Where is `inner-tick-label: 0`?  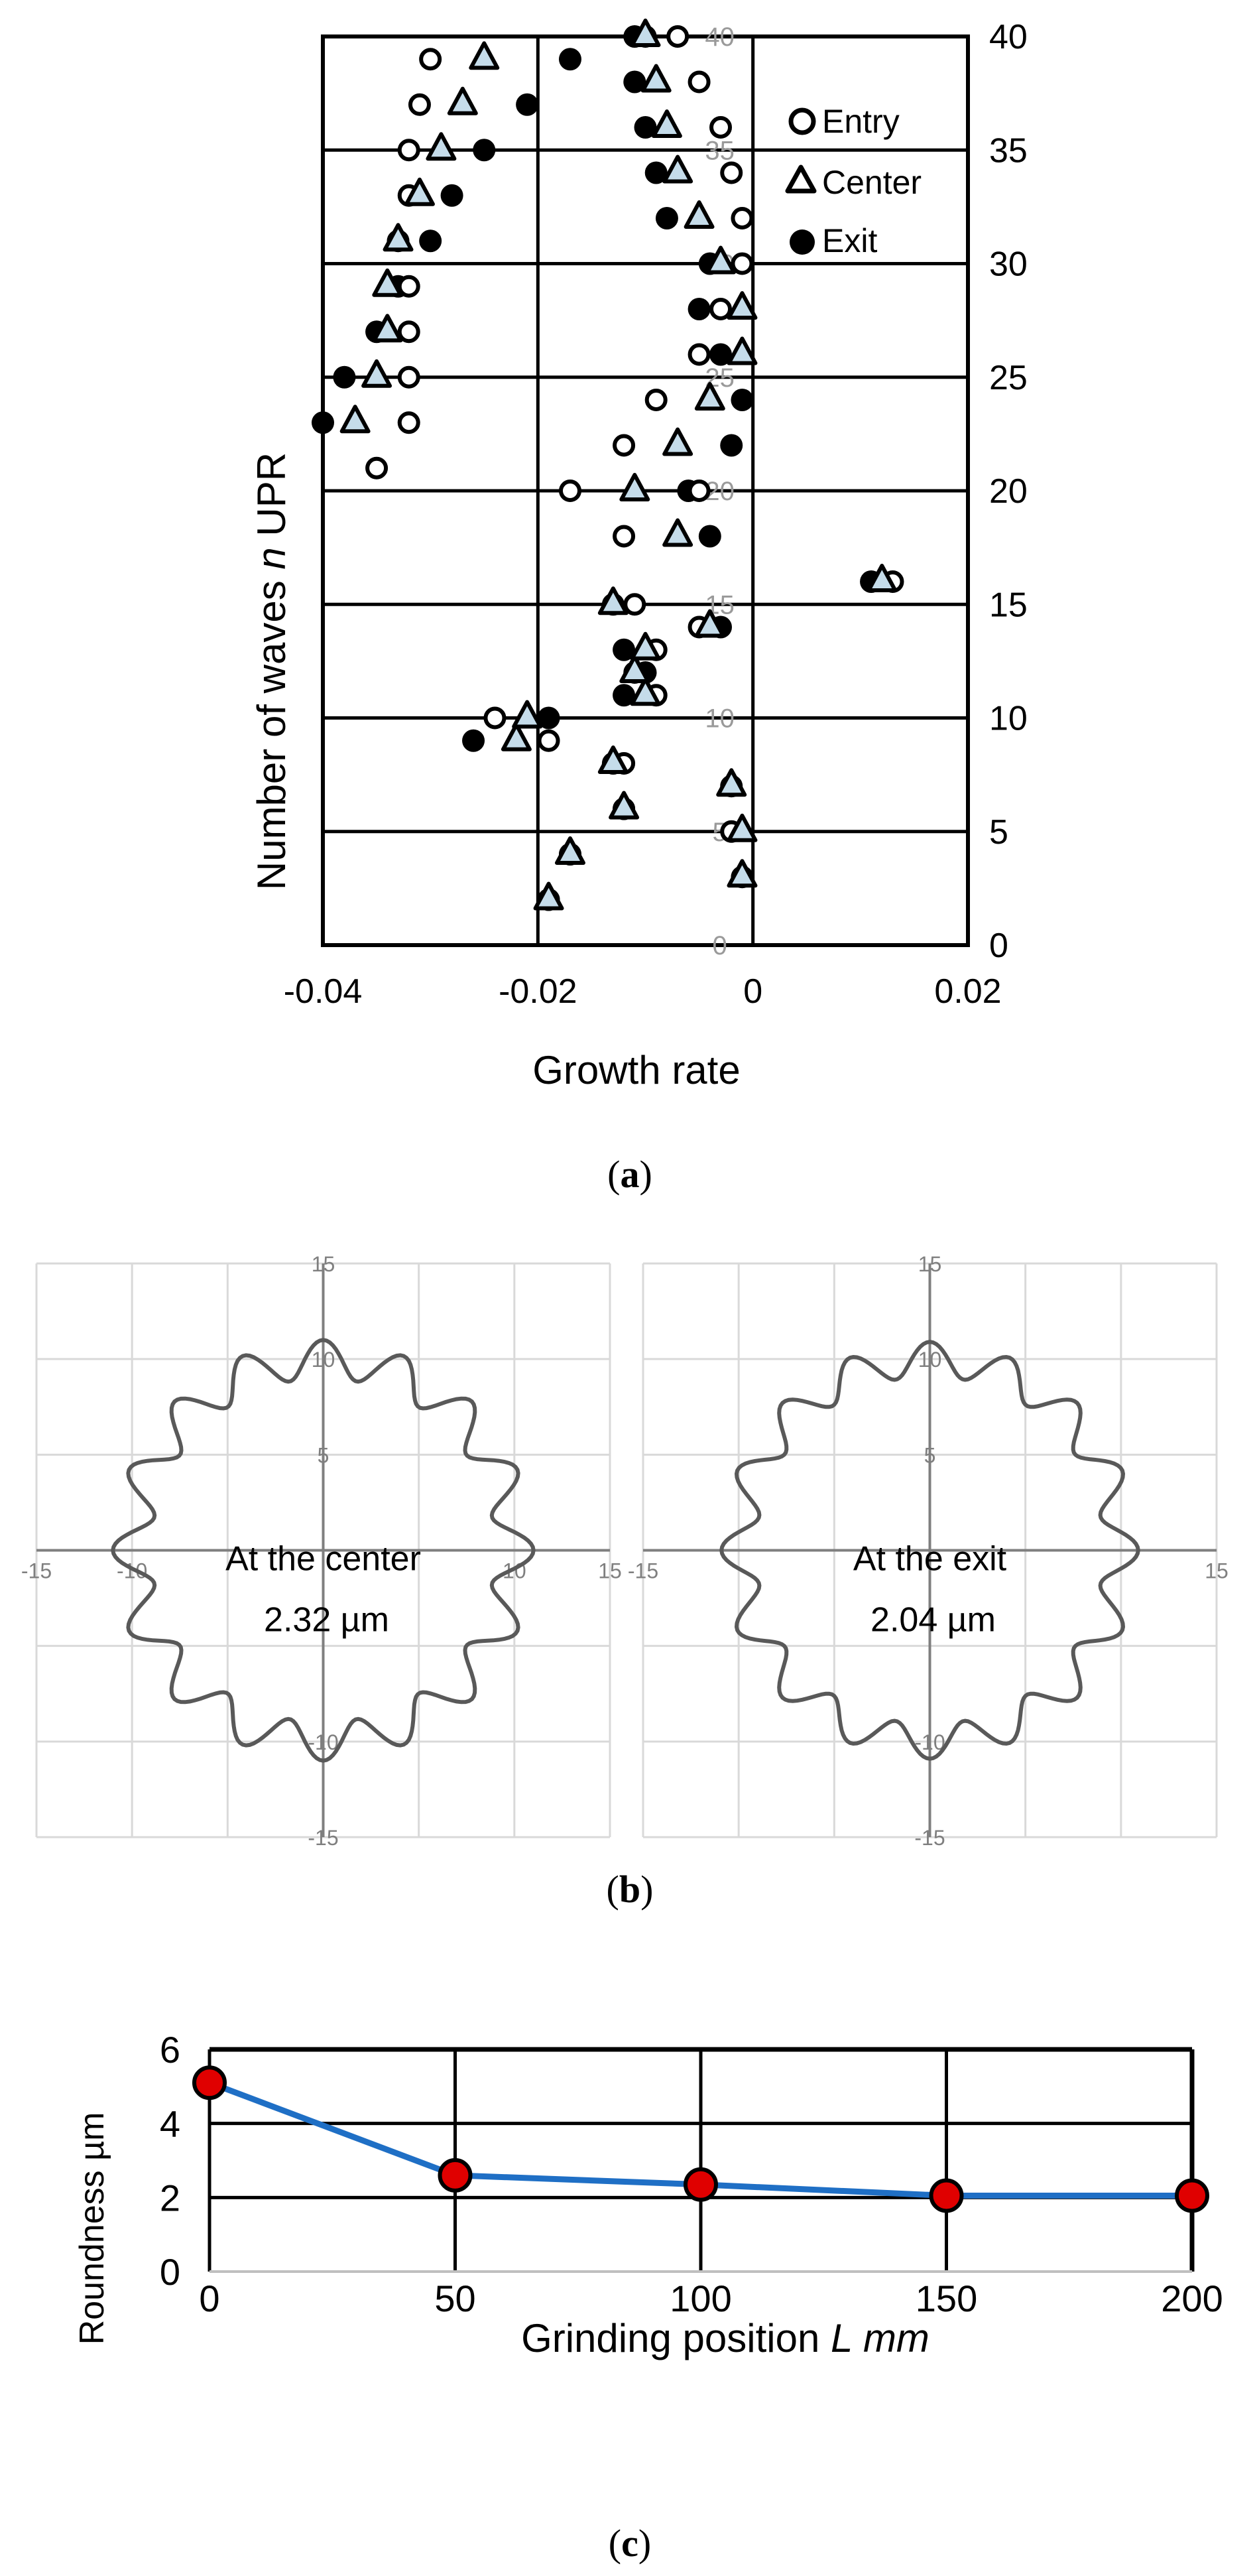
inner-tick-label: 0 is located at coordinates (720, 946).